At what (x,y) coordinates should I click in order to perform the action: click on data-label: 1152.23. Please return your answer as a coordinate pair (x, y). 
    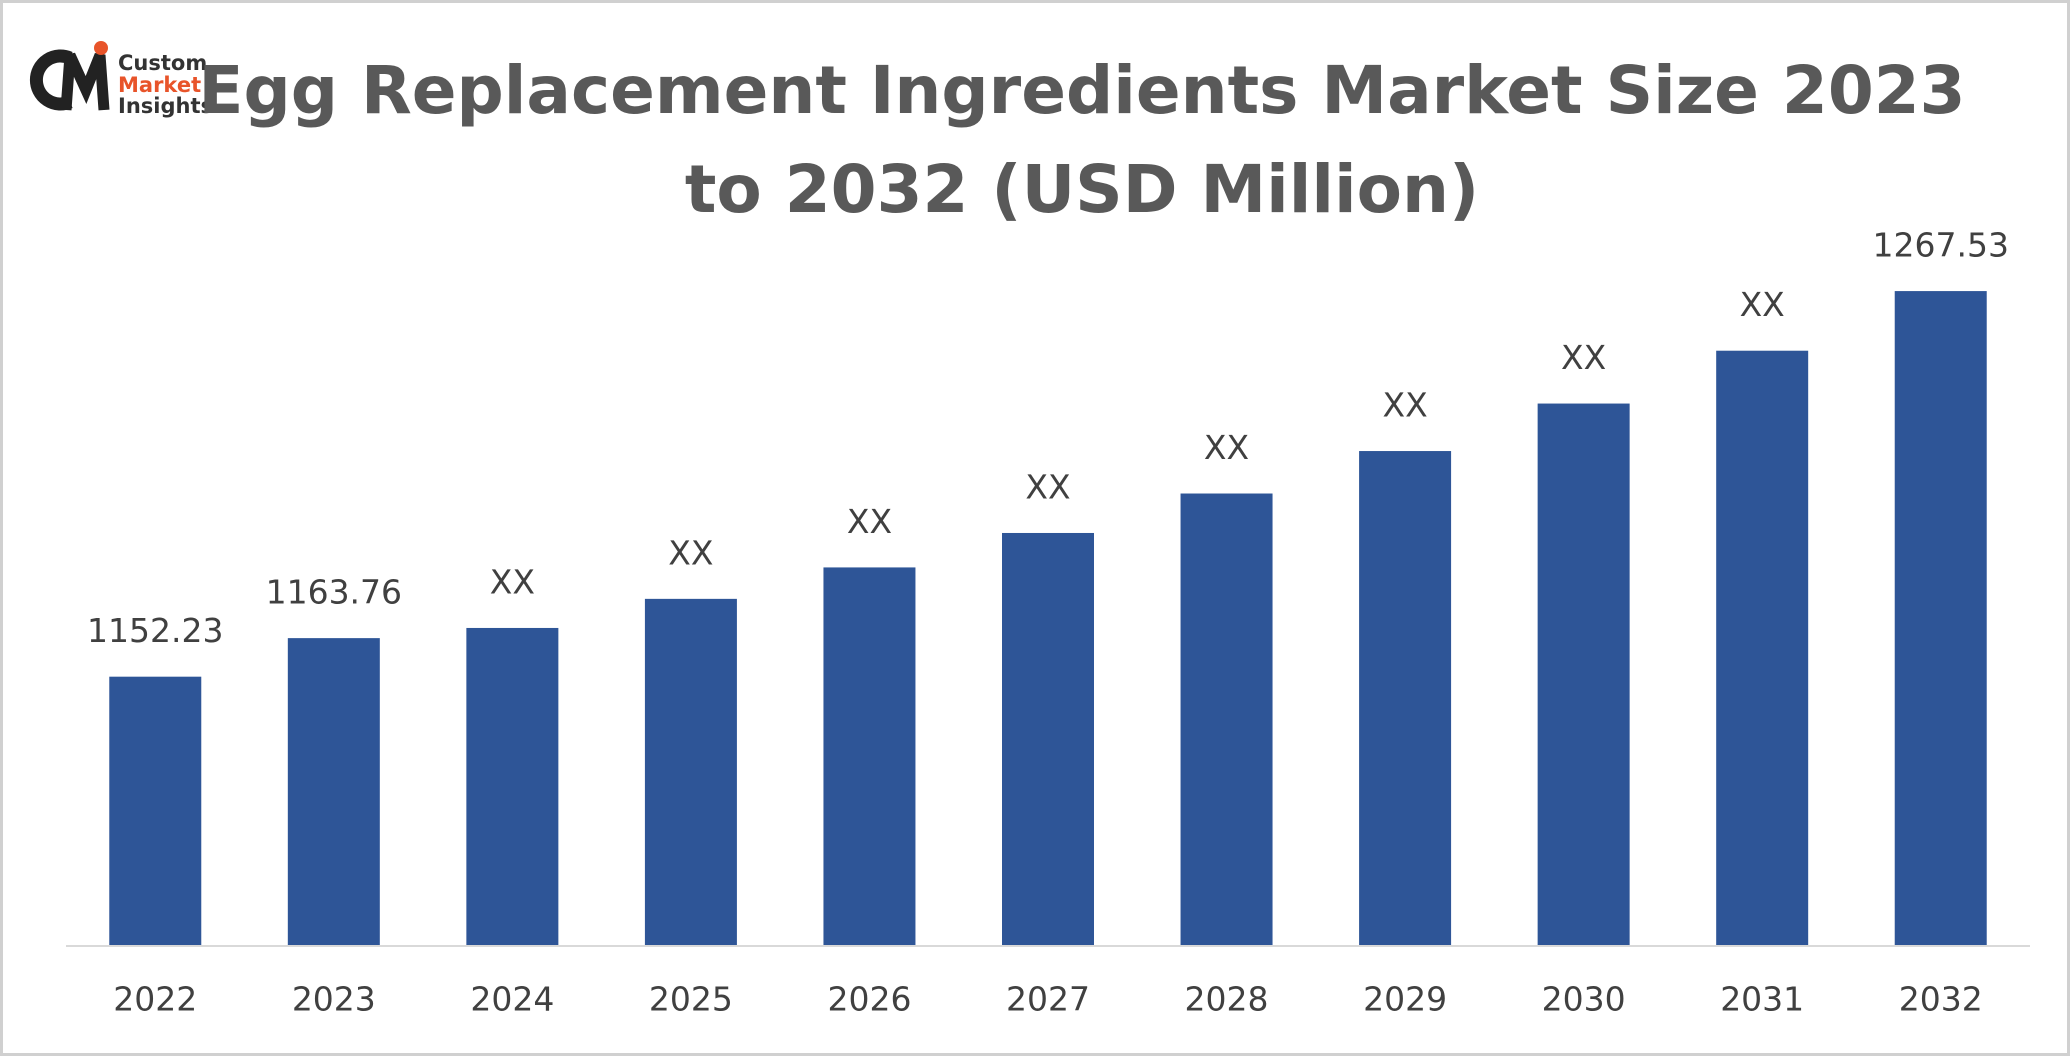
    Looking at the image, I should click on (155, 630).